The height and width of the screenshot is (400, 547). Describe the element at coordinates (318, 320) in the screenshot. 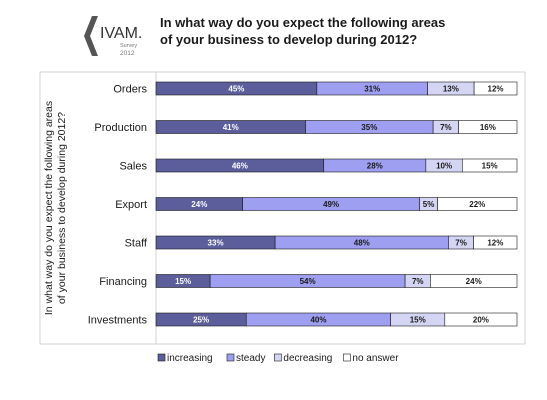

I see `data-label: 40%` at that location.